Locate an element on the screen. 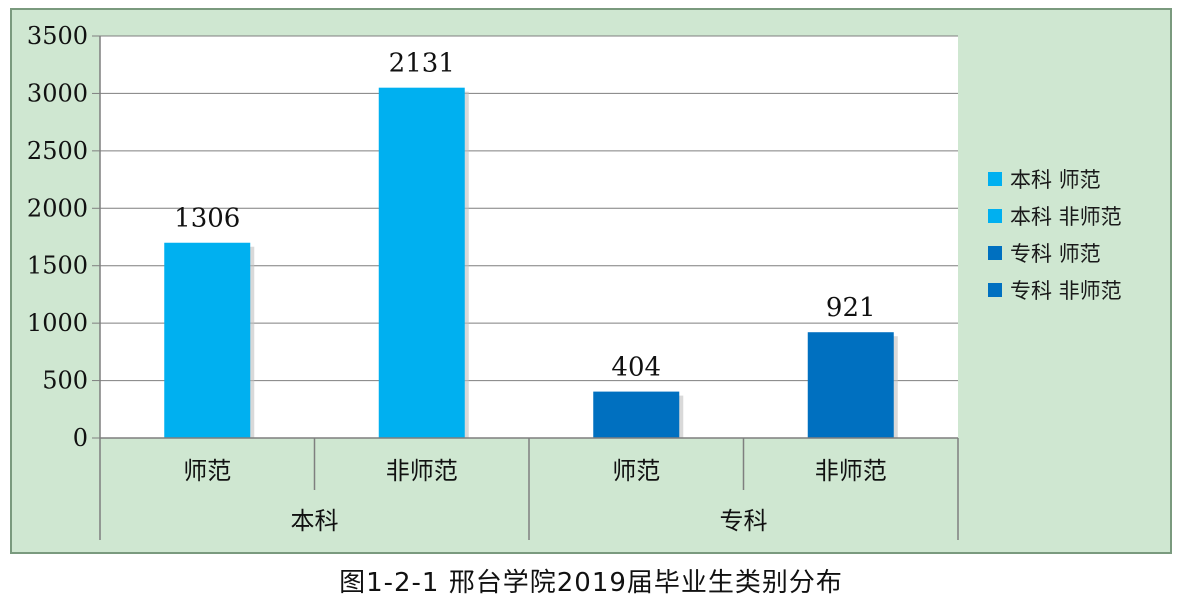 The height and width of the screenshot is (602, 1182). legend: 本科 师范 本科 非师范 专科 师范 专科 非师范 is located at coordinates (1055, 234).